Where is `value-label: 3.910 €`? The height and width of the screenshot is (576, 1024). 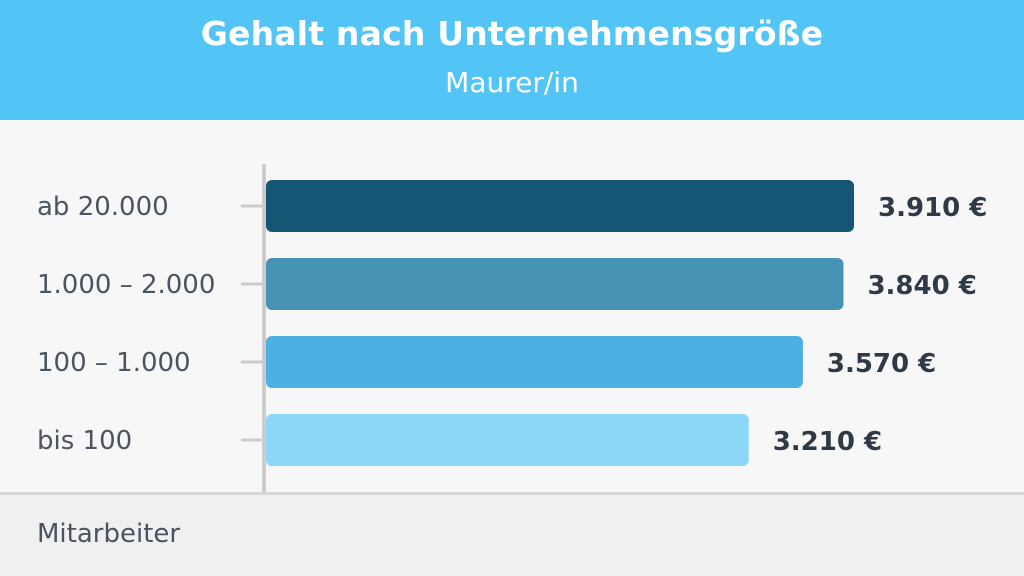
value-label: 3.910 € is located at coordinates (932, 208).